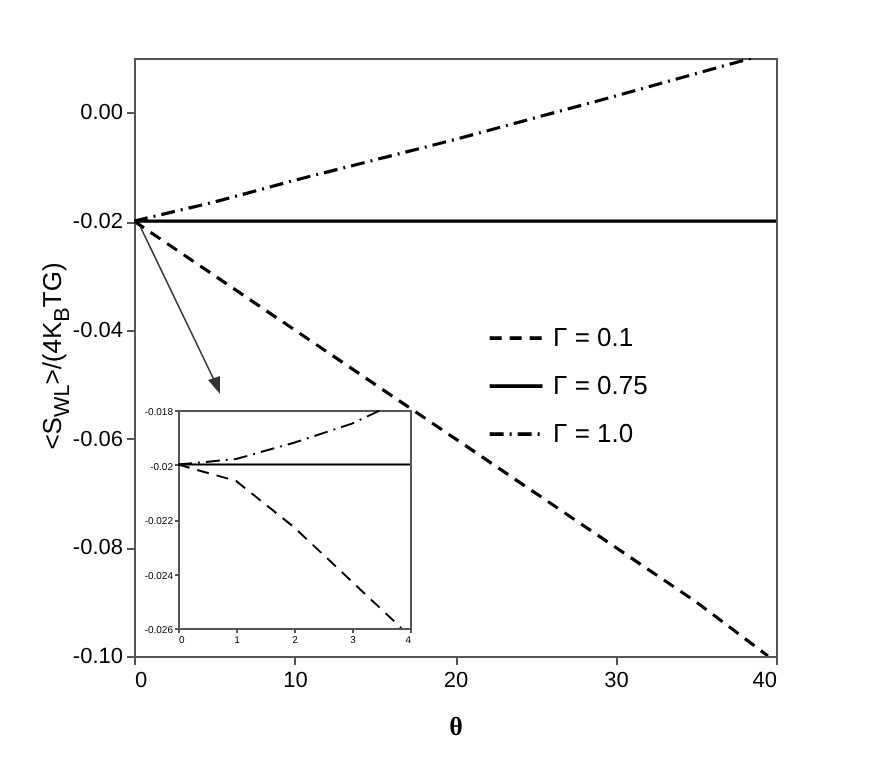 The height and width of the screenshot is (764, 894). Describe the element at coordinates (97, 548) in the screenshot. I see `y-tick-label: -0.08` at that location.